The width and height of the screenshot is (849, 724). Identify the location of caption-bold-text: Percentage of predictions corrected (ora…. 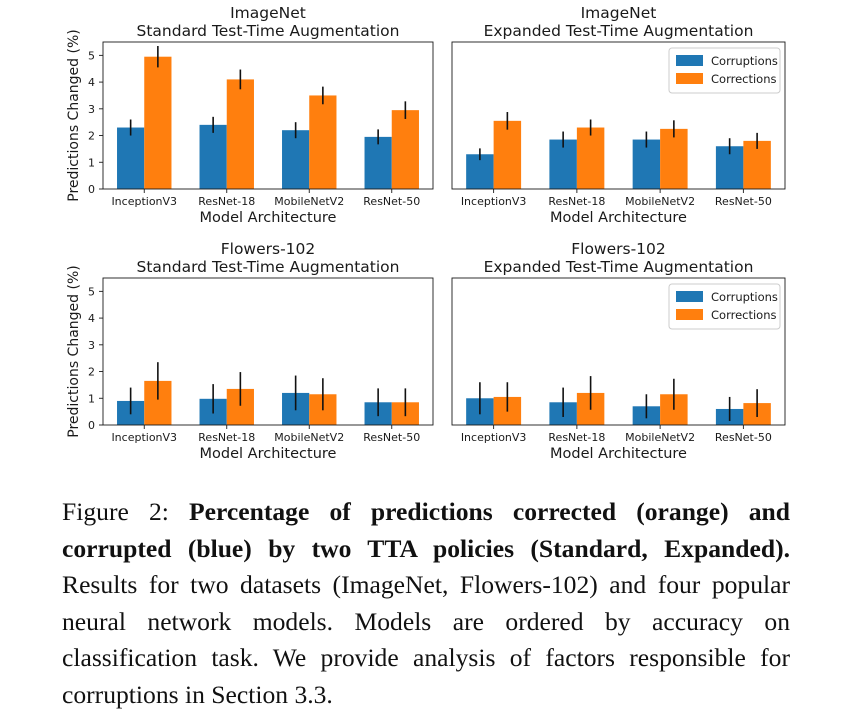
(426, 530).